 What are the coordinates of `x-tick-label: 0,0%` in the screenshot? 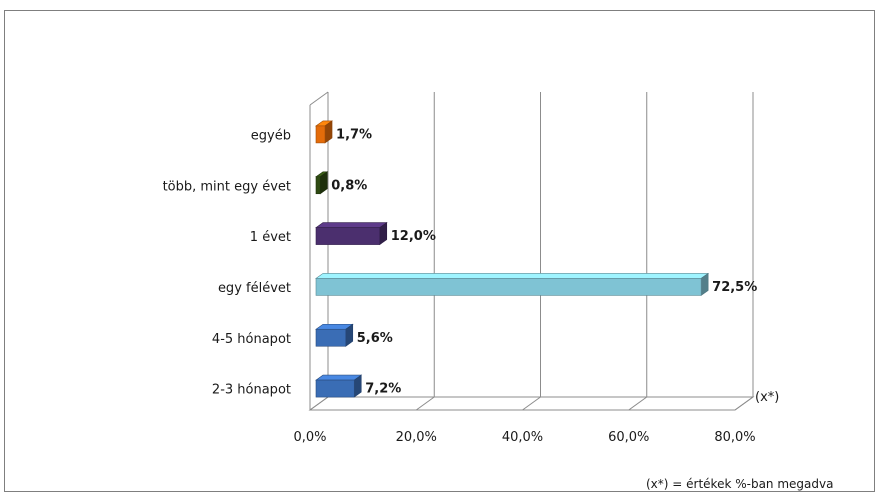 It's located at (309, 437).